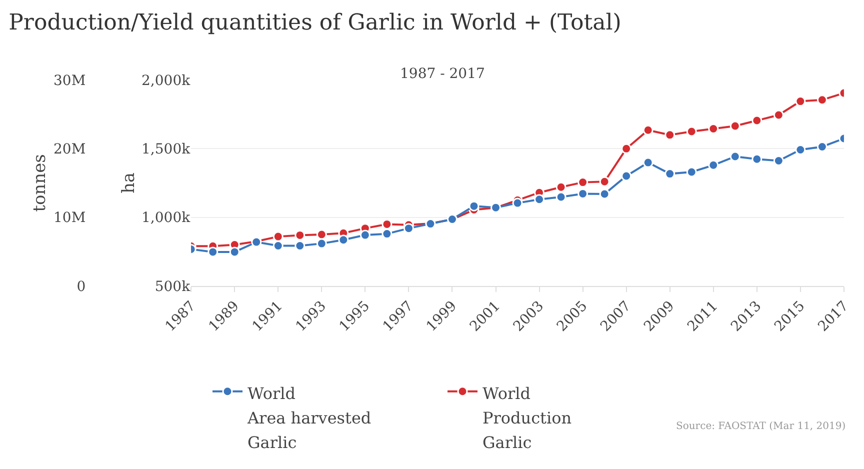 This screenshot has height=469, width=864. I want to click on source-note: Source: FAOSTAT (Mar 11, 2019), so click(761, 426).